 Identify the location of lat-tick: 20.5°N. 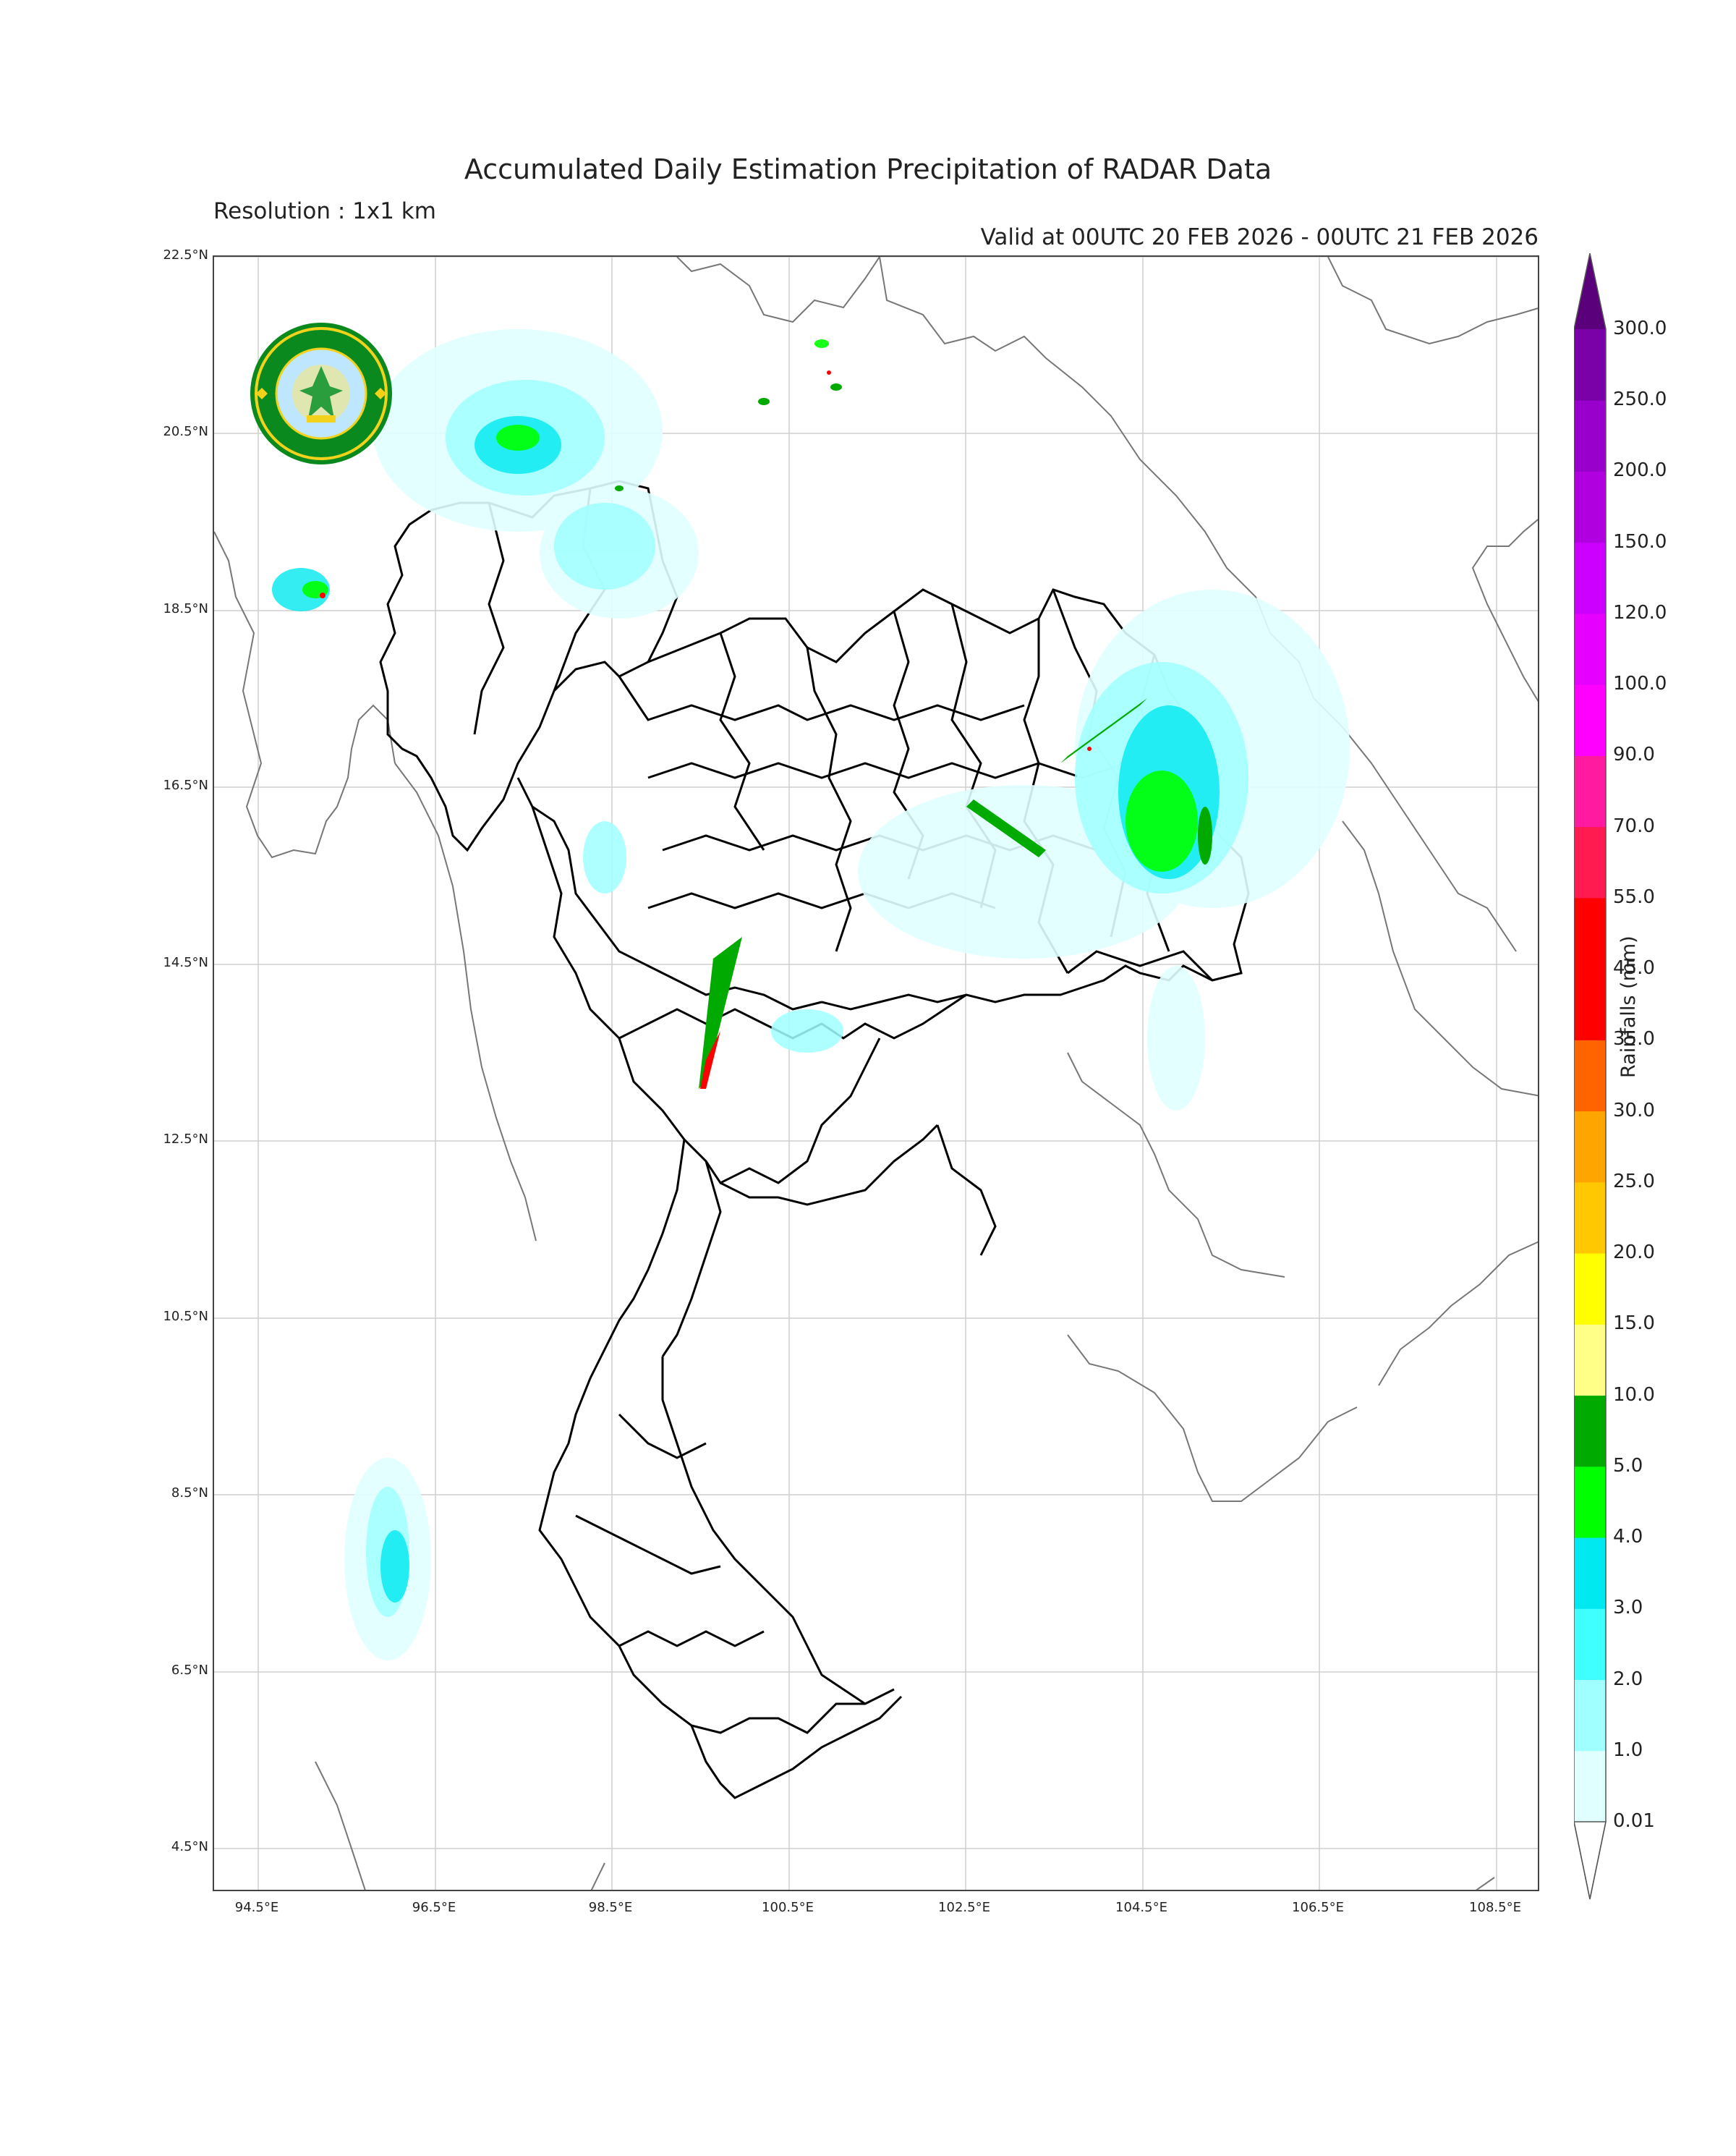
(185, 431).